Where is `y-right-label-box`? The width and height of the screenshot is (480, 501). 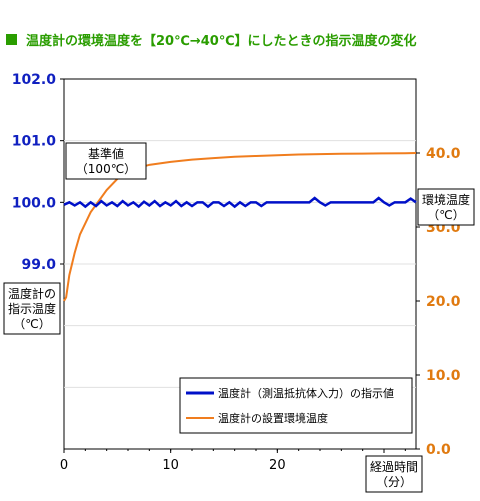
y-right-label-box is located at coordinates (446, 207).